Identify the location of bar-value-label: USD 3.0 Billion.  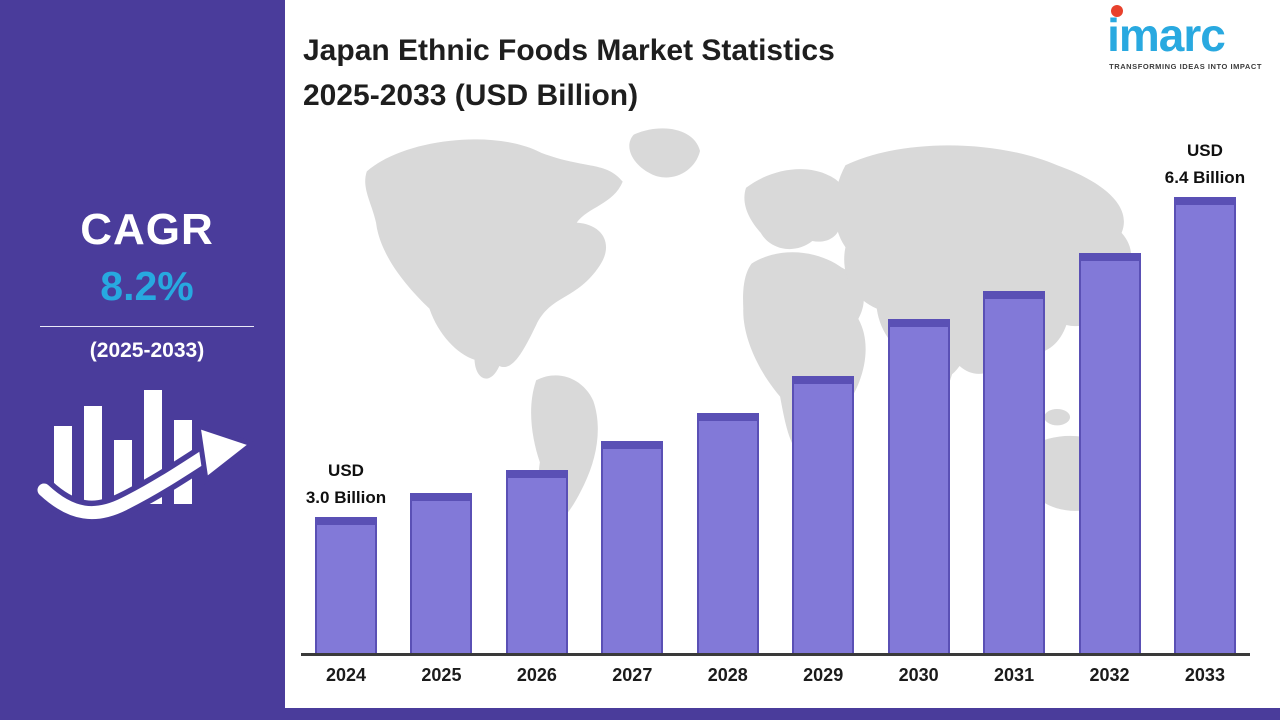
(346, 484).